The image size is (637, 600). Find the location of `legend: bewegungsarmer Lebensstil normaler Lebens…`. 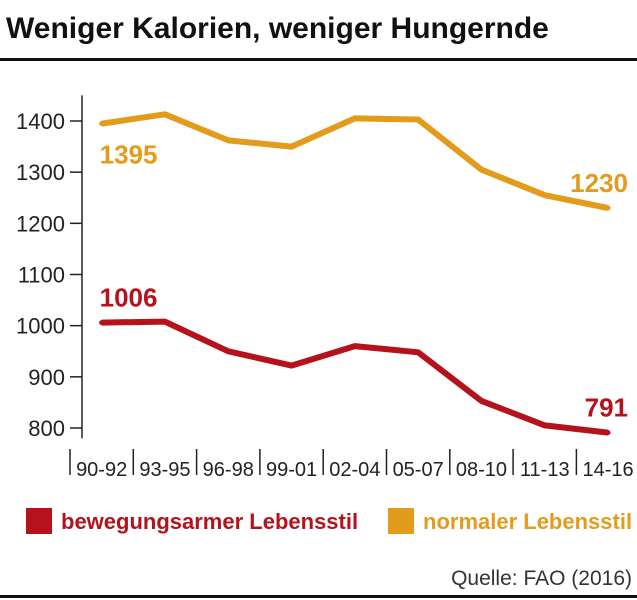

legend: bewegungsarmer Lebensstil normaler Lebens… is located at coordinates (329, 521).